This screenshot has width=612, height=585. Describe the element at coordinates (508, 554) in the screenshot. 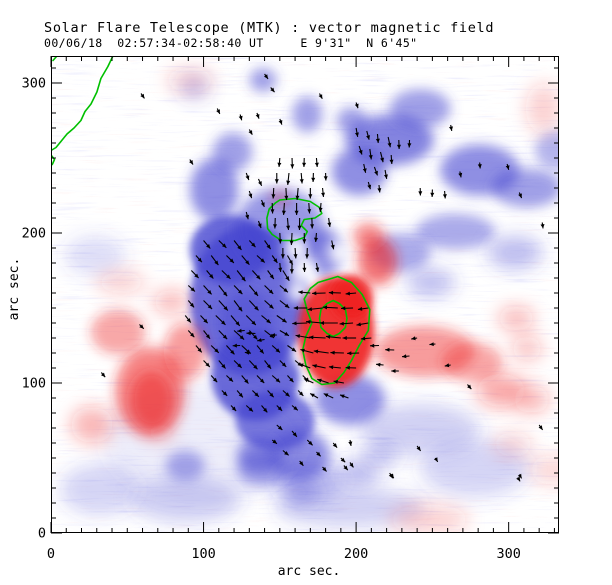

I see `x-tick-label: 300` at that location.